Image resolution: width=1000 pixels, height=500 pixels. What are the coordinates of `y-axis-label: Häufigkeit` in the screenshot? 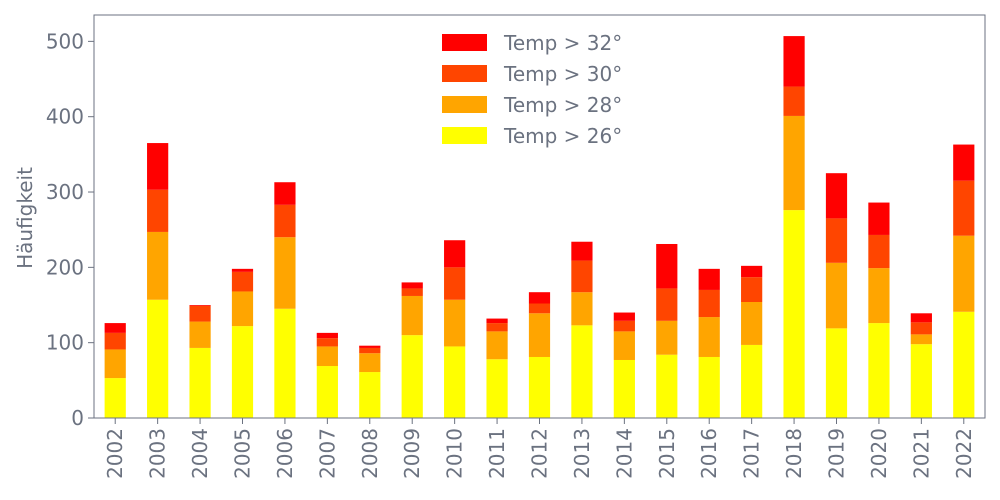 It's located at (25, 218).